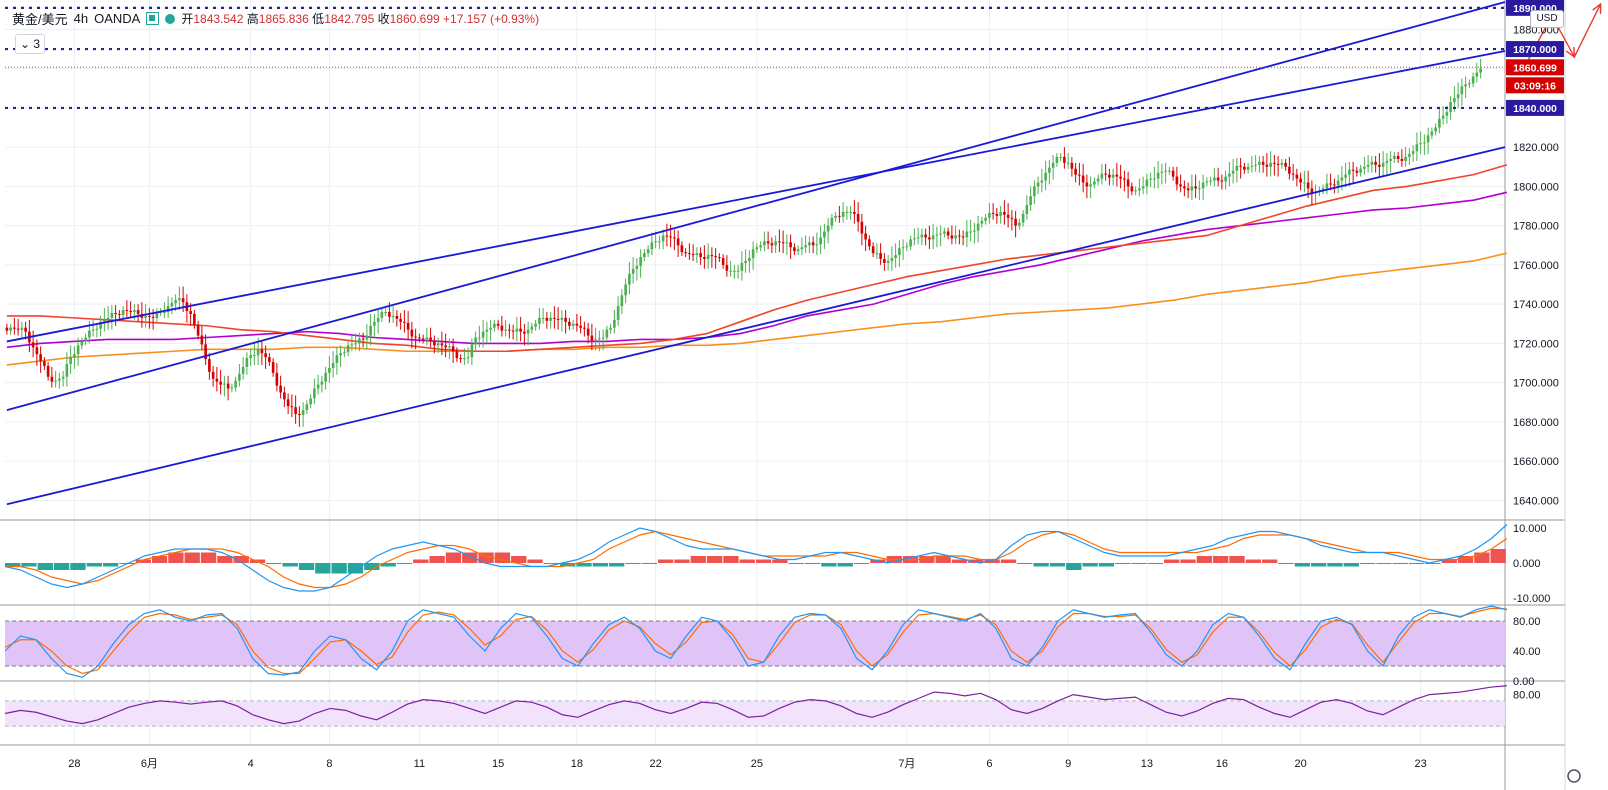 The height and width of the screenshot is (790, 1608). Describe the element at coordinates (318, 19) in the screenshot. I see `low-label: 低` at that location.